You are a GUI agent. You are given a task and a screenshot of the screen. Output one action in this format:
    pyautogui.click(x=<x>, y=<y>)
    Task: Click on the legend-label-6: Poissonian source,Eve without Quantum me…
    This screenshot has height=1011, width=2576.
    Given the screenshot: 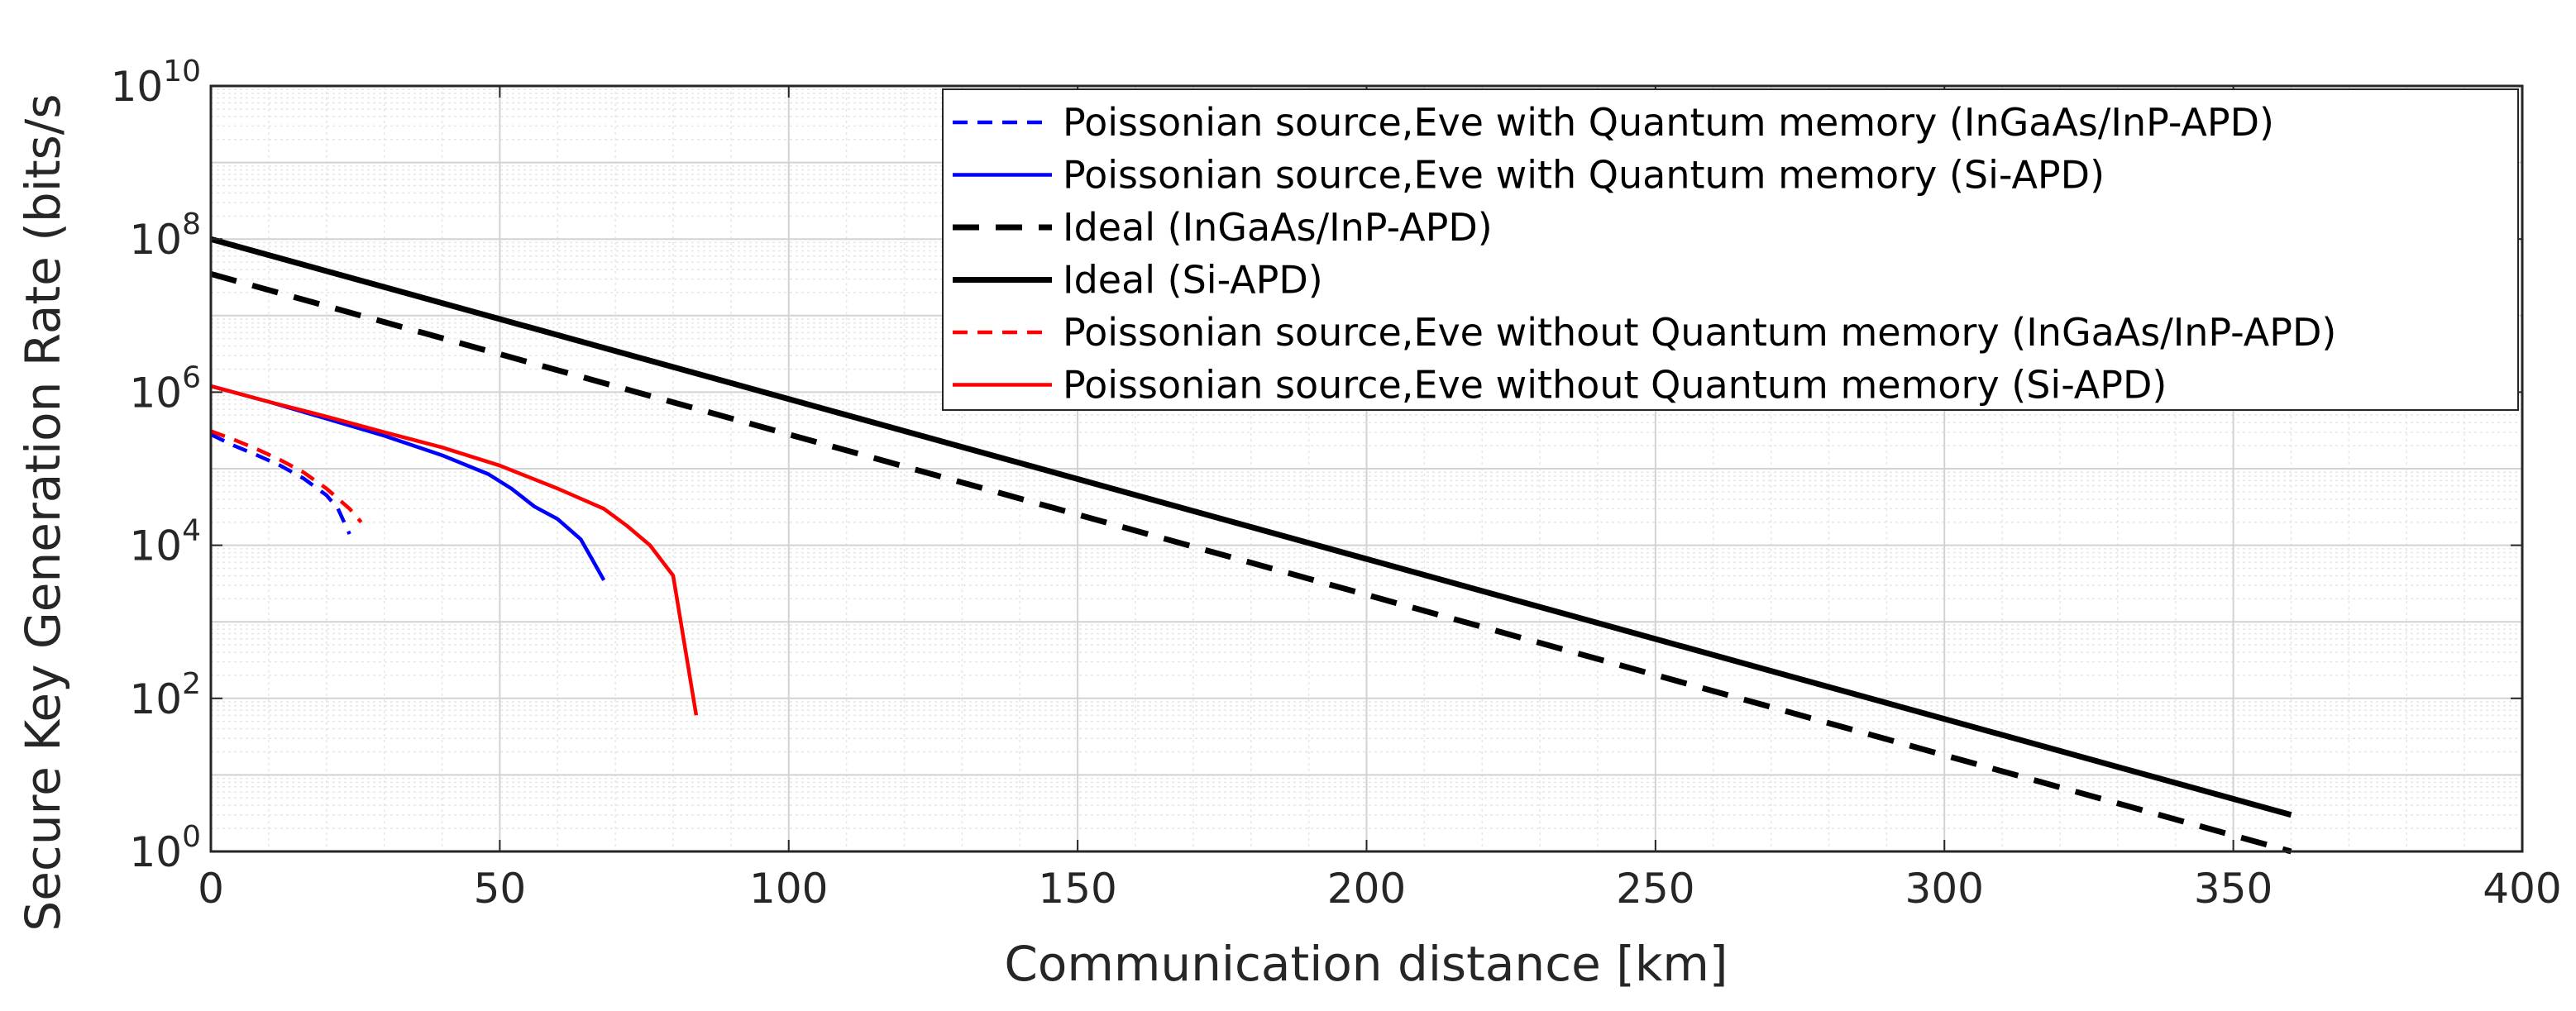 What is the action you would take?
    pyautogui.click(x=1615, y=386)
    